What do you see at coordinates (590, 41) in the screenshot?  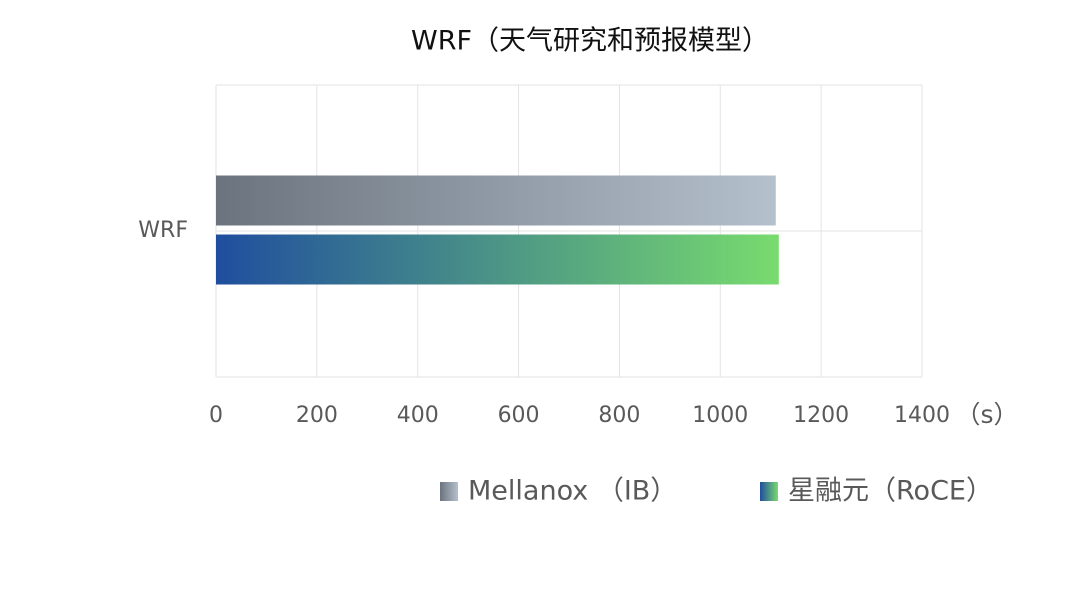 I see `chart-title: WRF（天气研究和预报模型）` at bounding box center [590, 41].